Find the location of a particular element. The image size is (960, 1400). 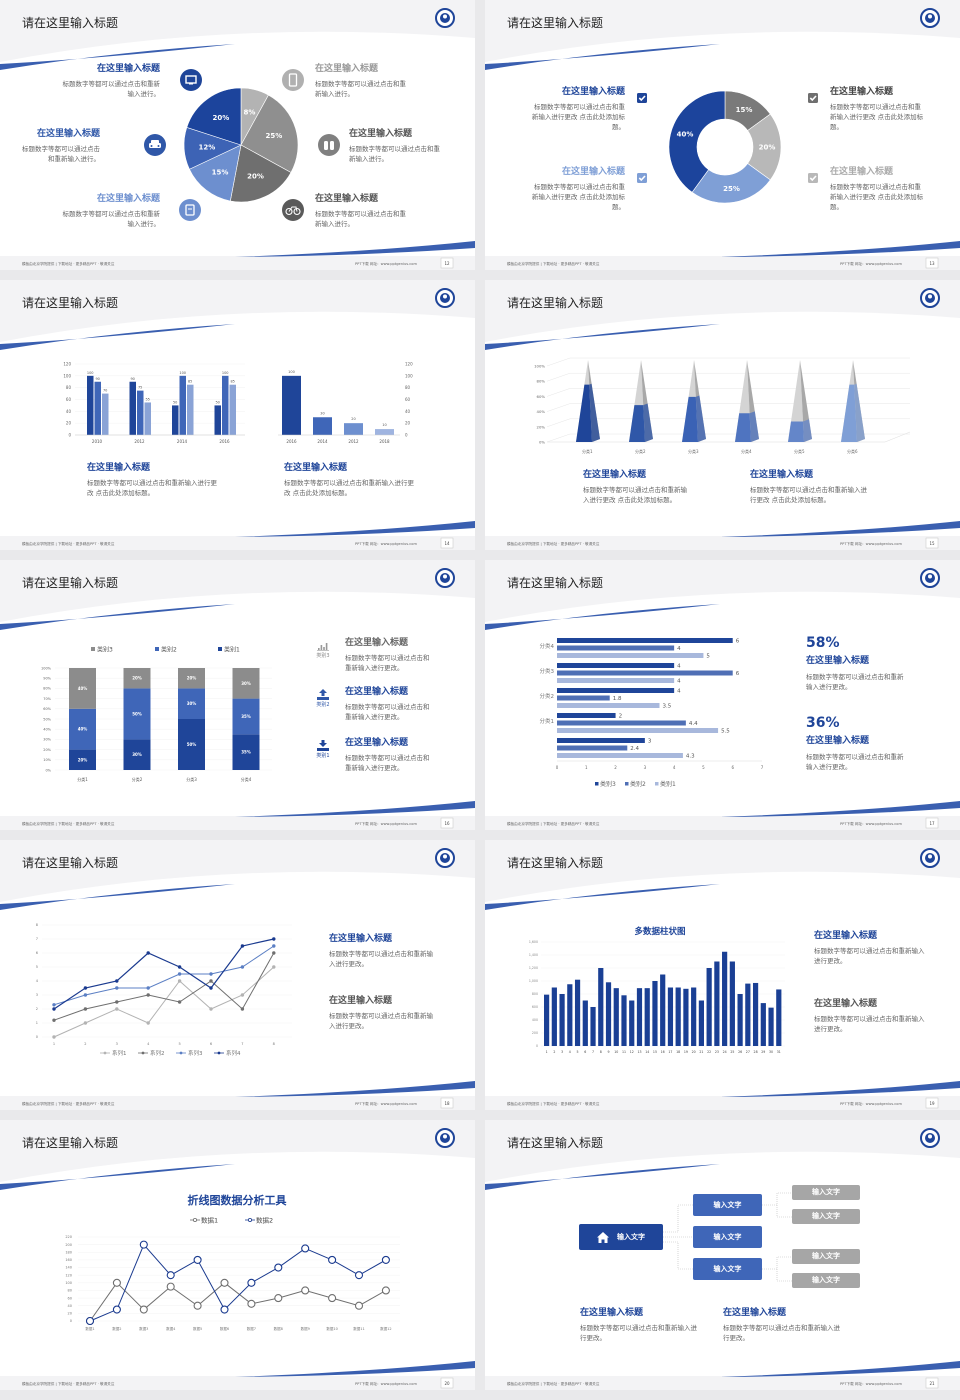

bar-value-label: 4.4 is located at coordinates (693, 724).